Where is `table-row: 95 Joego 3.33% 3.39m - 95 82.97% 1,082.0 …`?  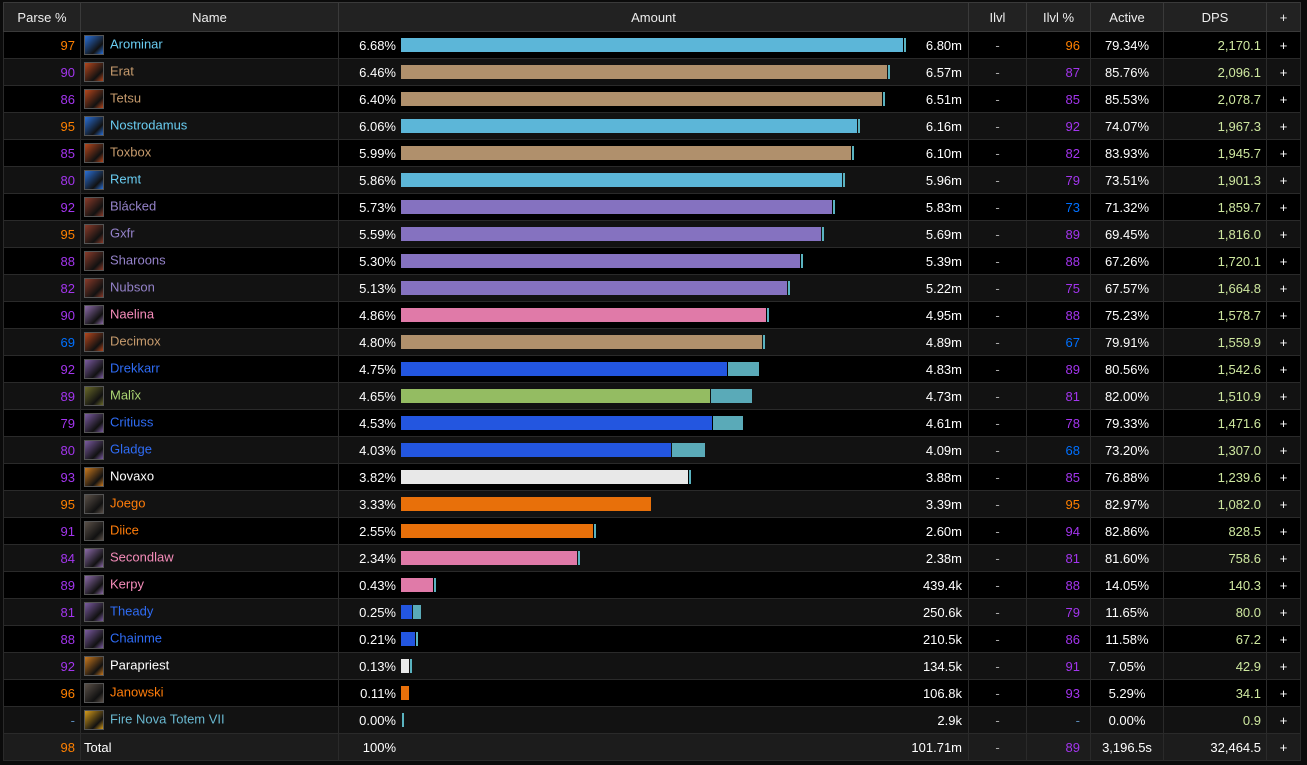
table-row: 95 Joego 3.33% 3.39m - 95 82.97% 1,082.0 … is located at coordinates (652, 504).